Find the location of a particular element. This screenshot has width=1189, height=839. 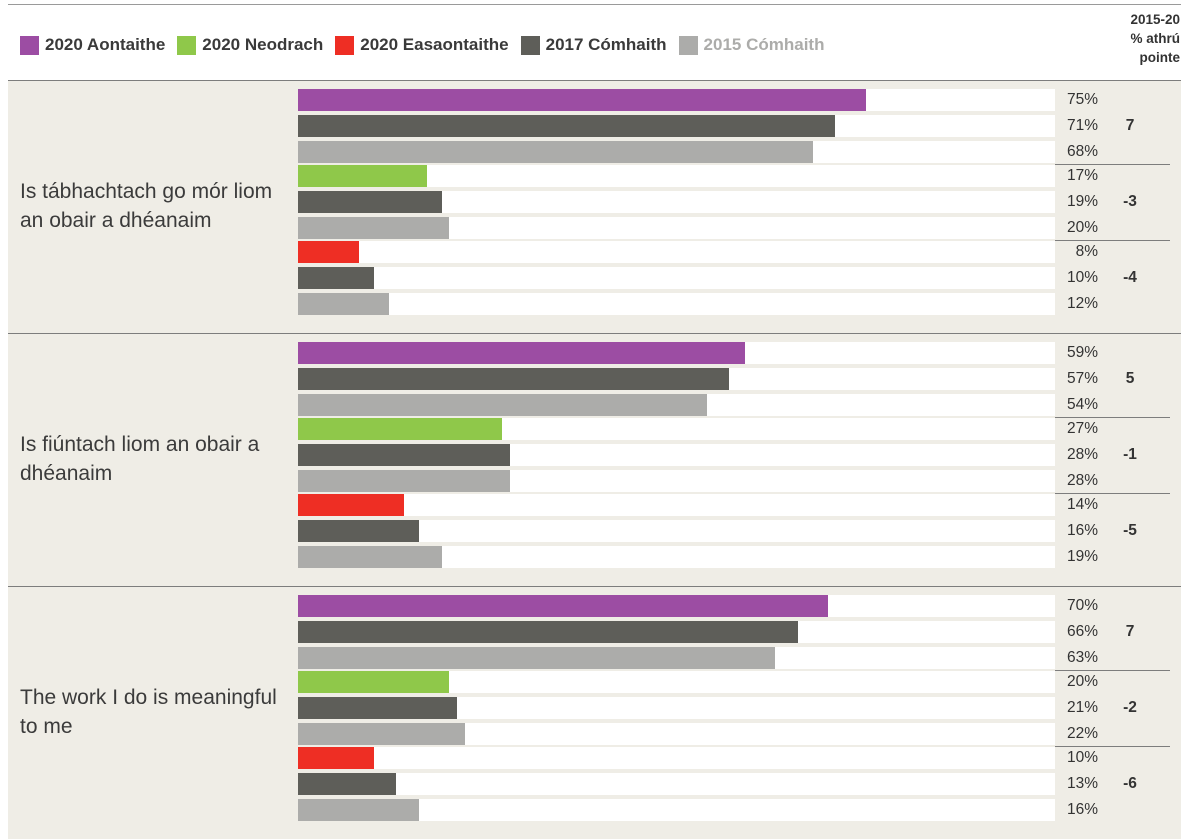

legend-label: 2020 Aontaithe is located at coordinates (105, 44).